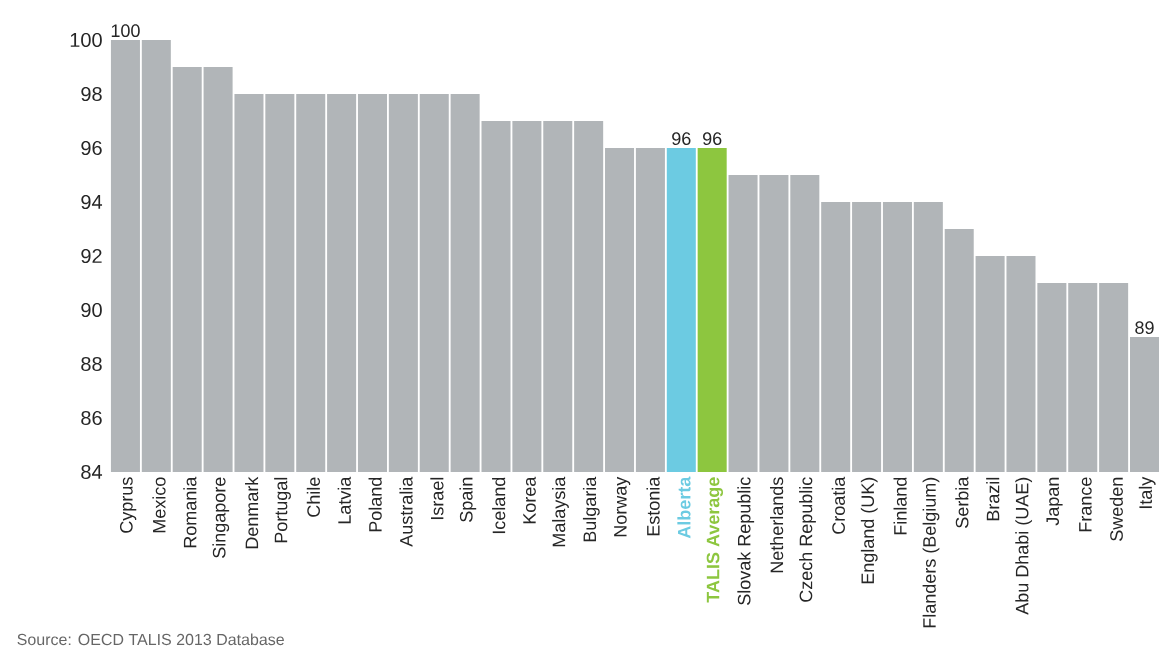 The image size is (1160, 666). What do you see at coordinates (92, 472) in the screenshot?
I see `y-tick-label: 84` at bounding box center [92, 472].